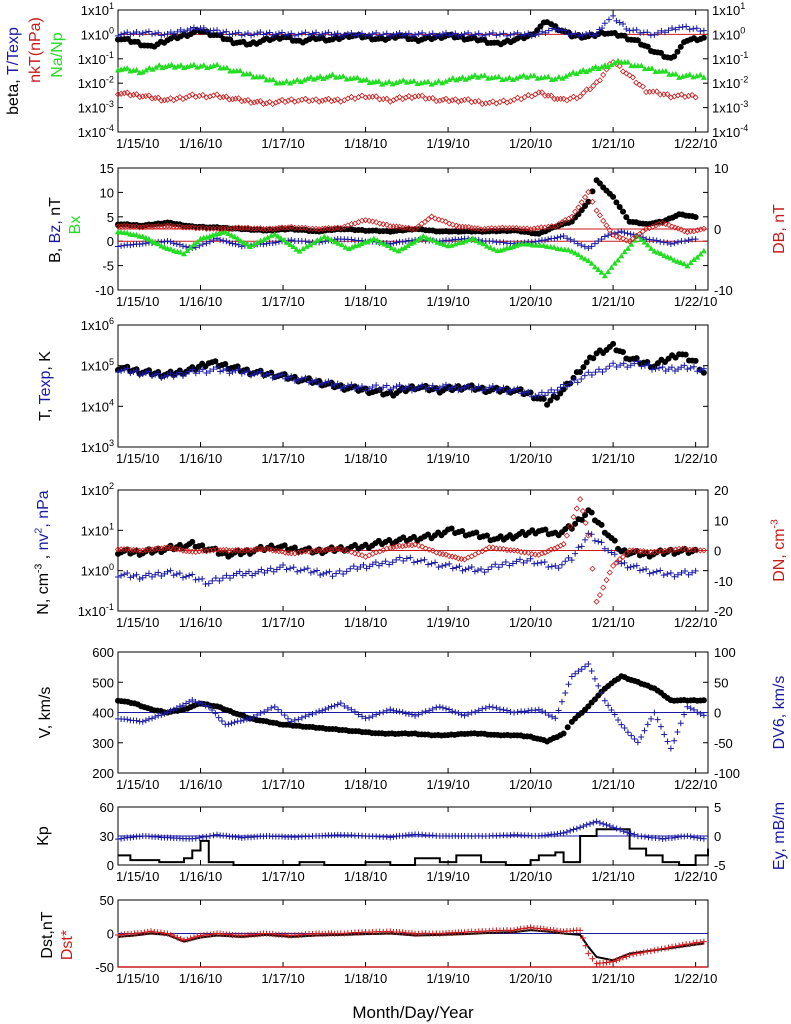 This screenshot has height=1024, width=791. Describe the element at coordinates (530, 784) in the screenshot. I see `x-tick-label: 1/20/10` at that location.